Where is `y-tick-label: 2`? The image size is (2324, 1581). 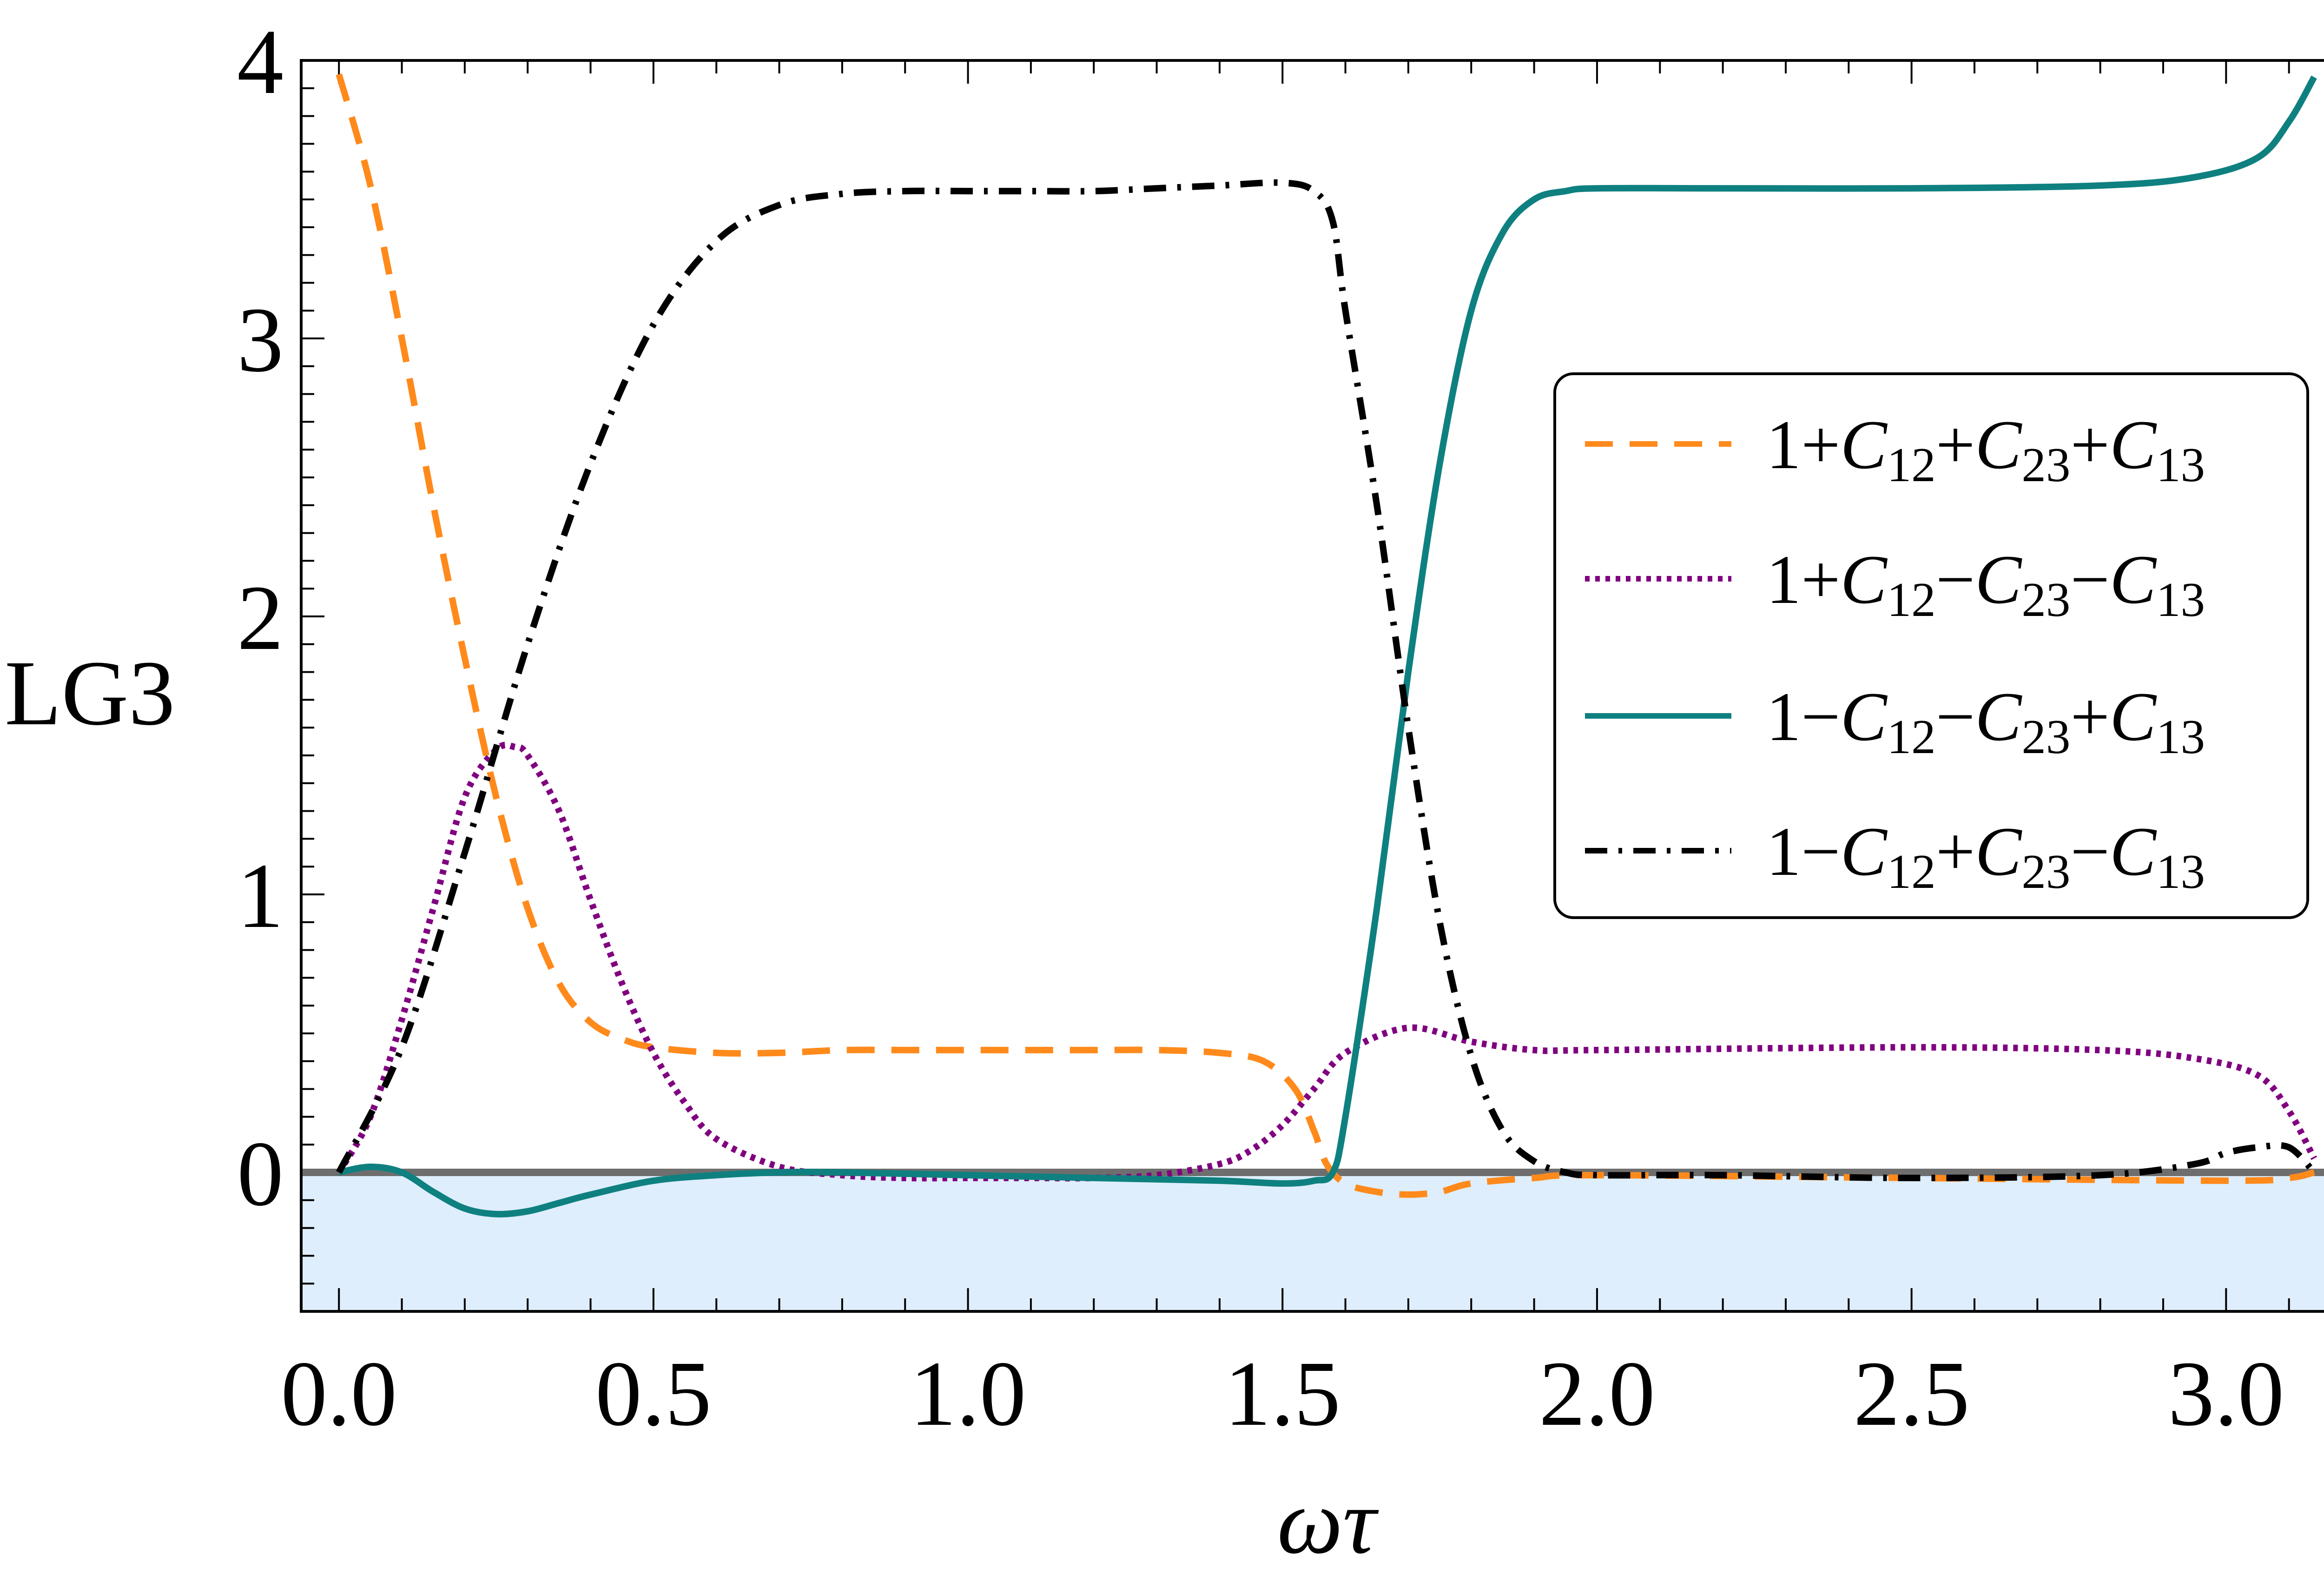
y-tick-label: 2 is located at coordinates (260, 618).